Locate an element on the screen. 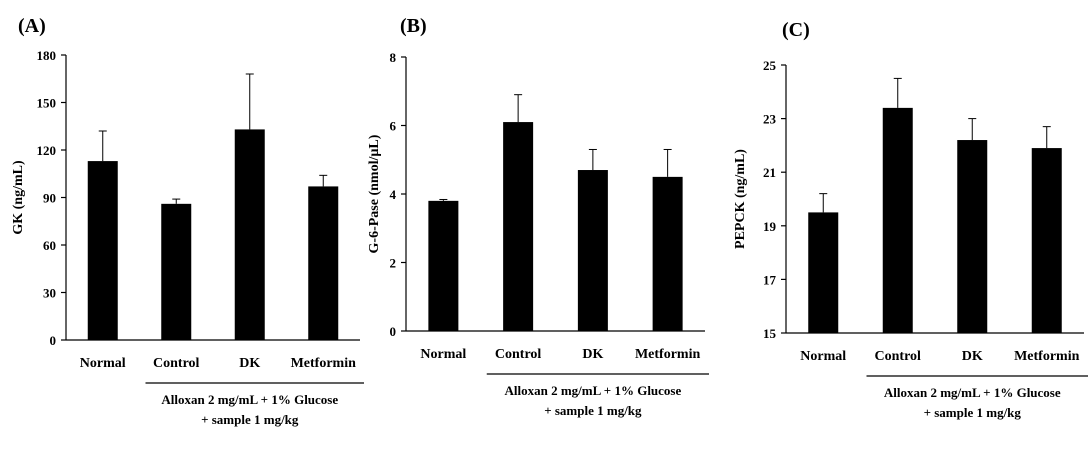 The height and width of the screenshot is (450, 1088). panel-c-label: (C) is located at coordinates (796, 30).